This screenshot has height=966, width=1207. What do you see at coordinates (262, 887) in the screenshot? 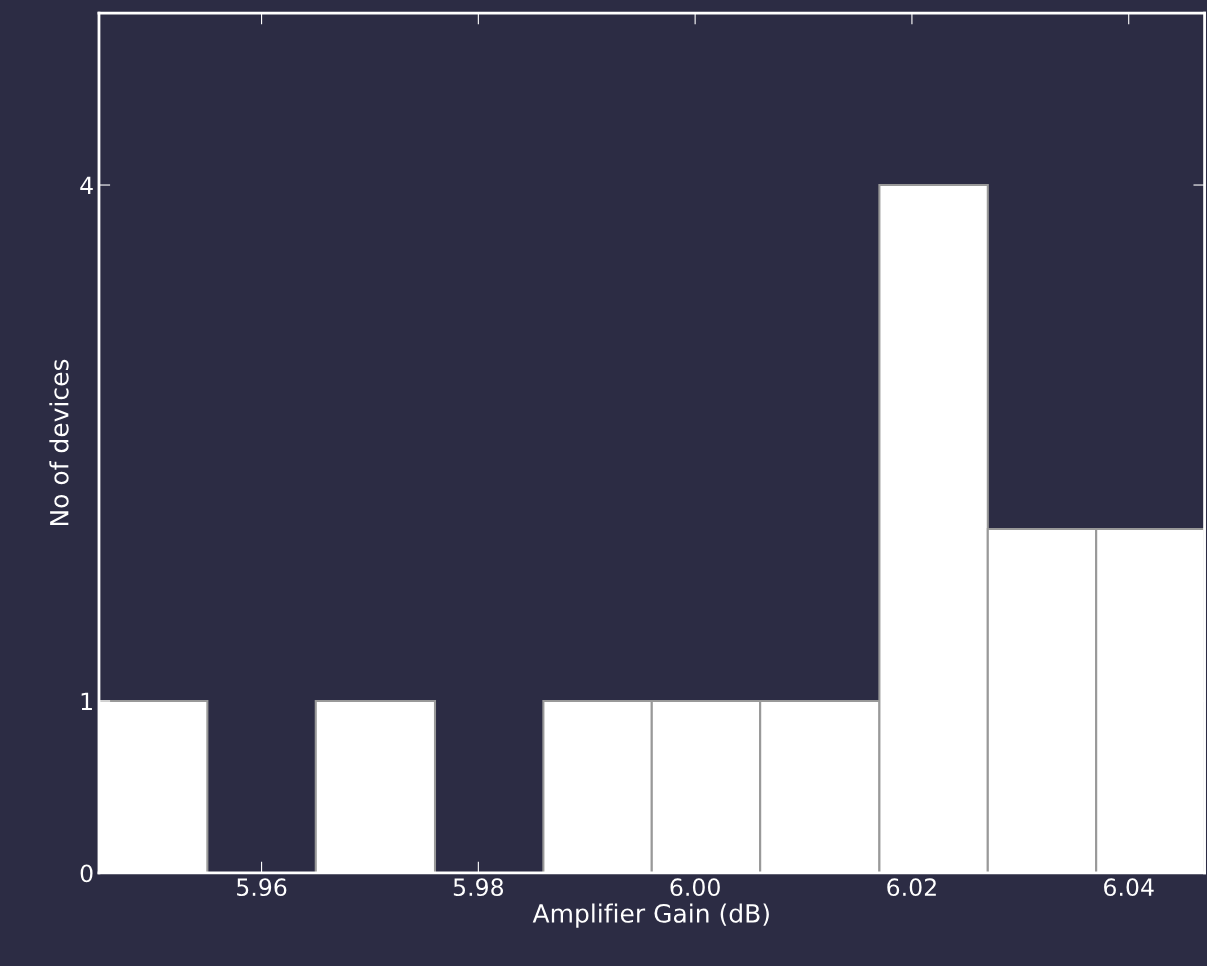
I see `x-tick-label: 5.96` at bounding box center [262, 887].